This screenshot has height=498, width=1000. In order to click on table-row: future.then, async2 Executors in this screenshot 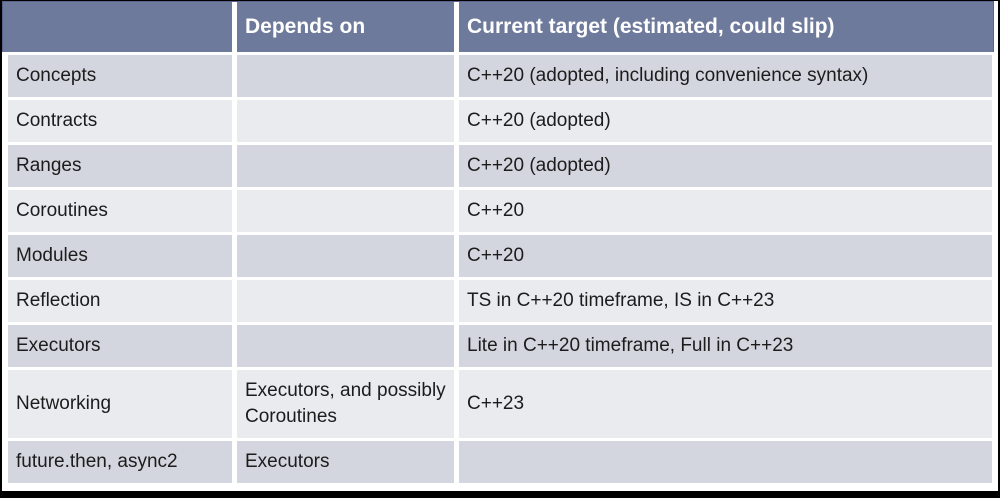, I will do `click(500, 462)`.